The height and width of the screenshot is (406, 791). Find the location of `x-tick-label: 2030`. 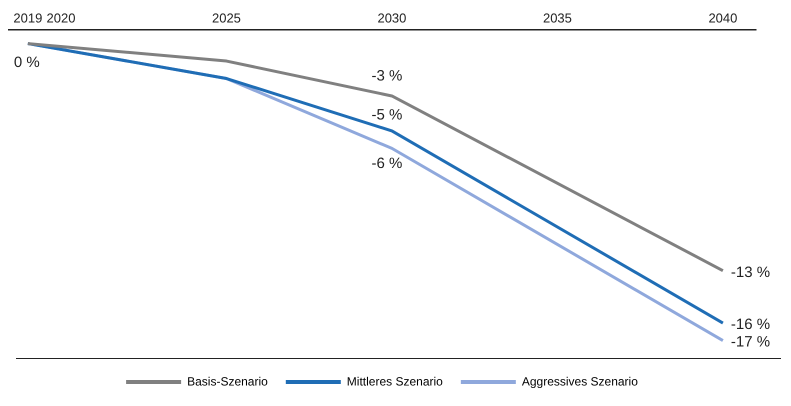

x-tick-label: 2030 is located at coordinates (391, 18).